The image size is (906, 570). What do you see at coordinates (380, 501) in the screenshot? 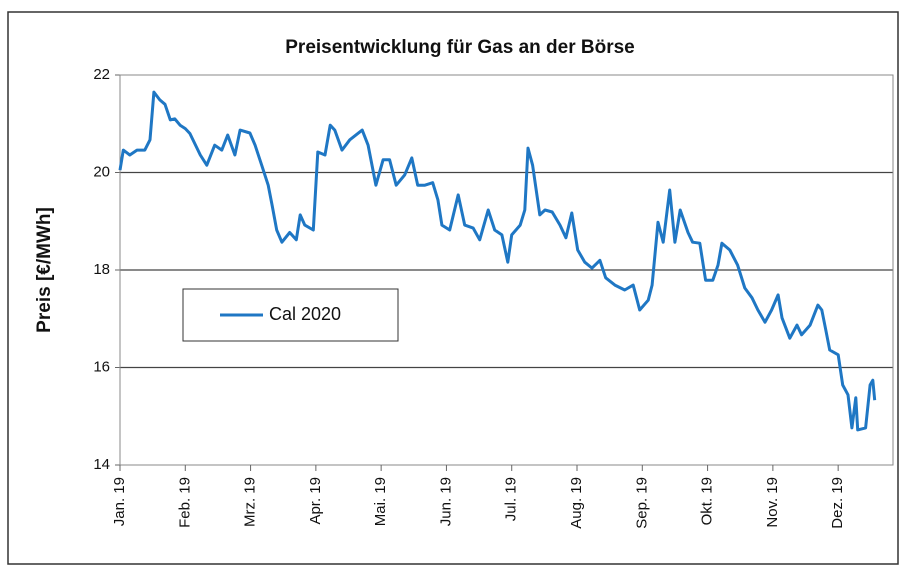
I see `x-tick-label: Mai. 19` at bounding box center [380, 501].